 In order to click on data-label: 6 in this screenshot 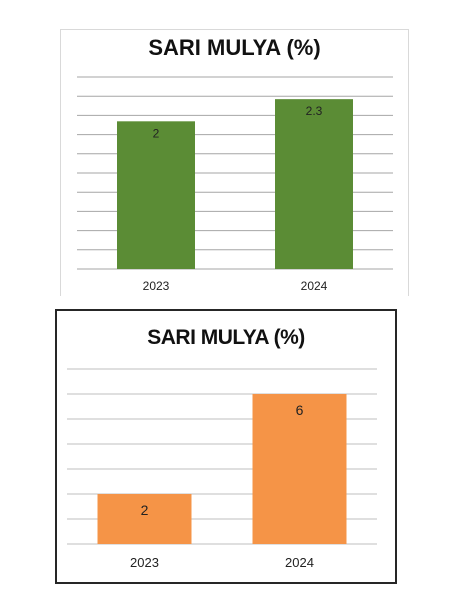, I will do `click(300, 410)`.